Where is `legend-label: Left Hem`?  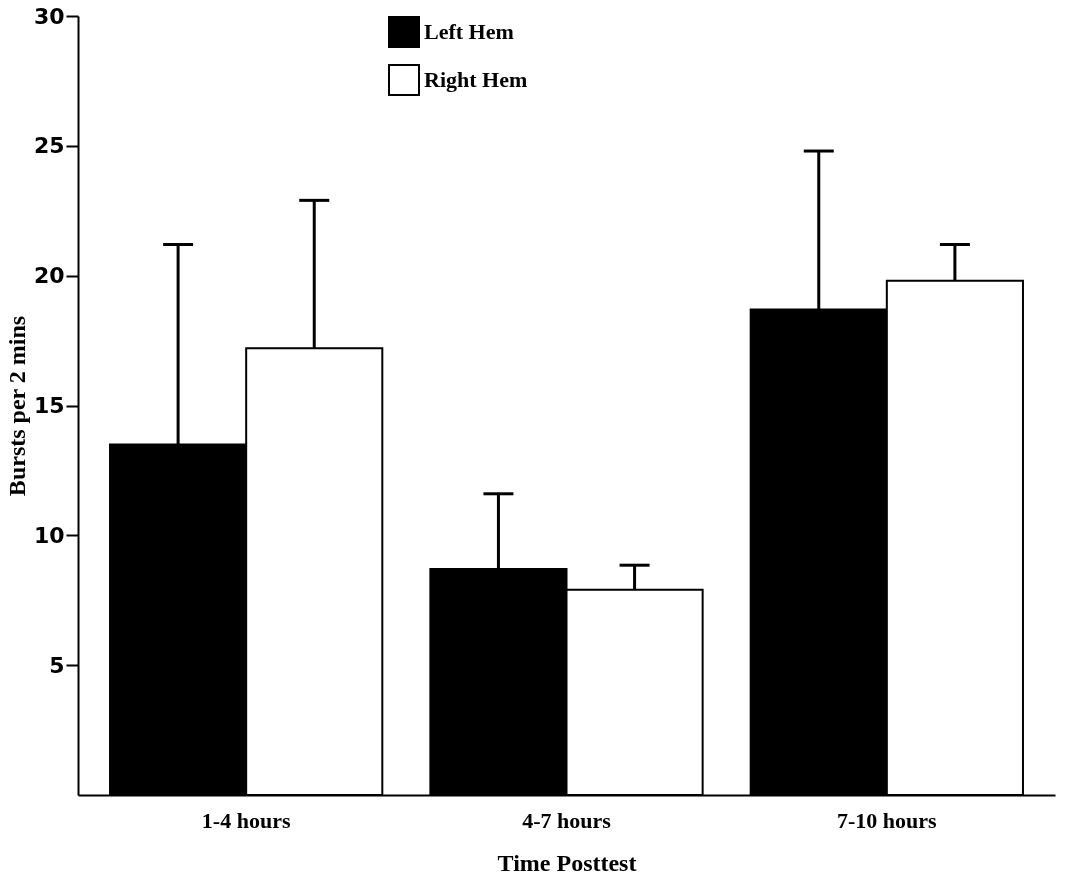 legend-label: Left Hem is located at coordinates (469, 31).